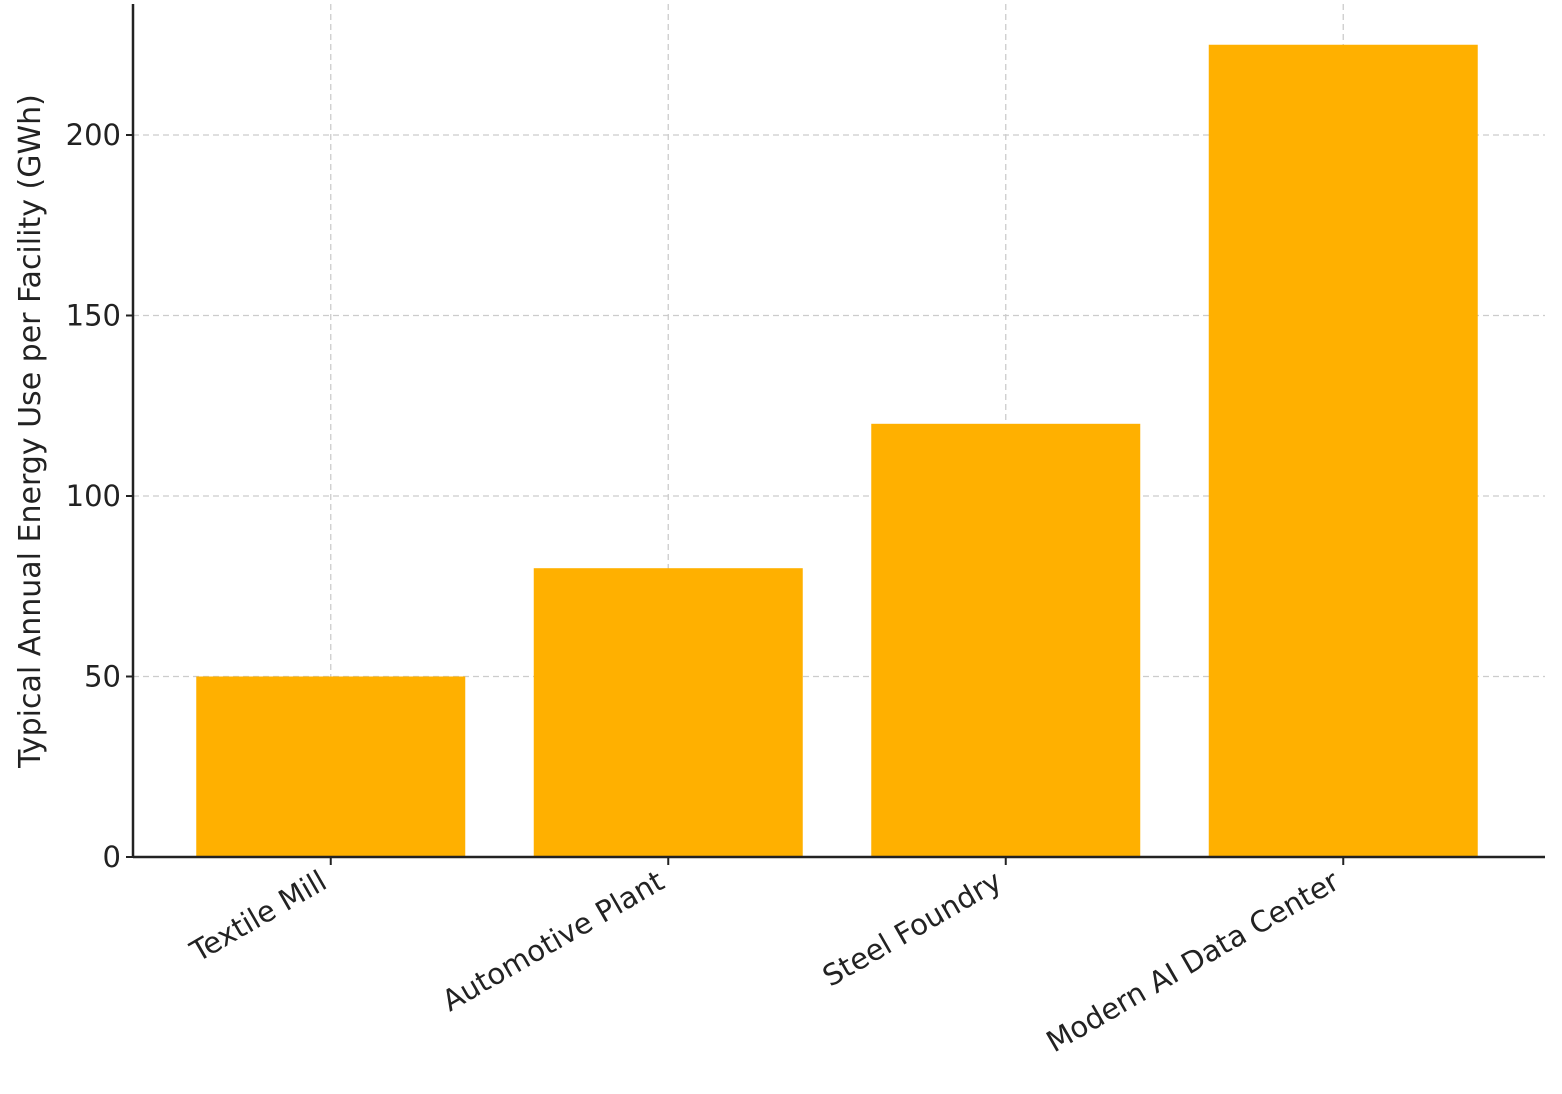 This screenshot has width=1562, height=1094. What do you see at coordinates (1192, 961) in the screenshot?
I see `x-tick-label: Modern AI Data Center` at bounding box center [1192, 961].